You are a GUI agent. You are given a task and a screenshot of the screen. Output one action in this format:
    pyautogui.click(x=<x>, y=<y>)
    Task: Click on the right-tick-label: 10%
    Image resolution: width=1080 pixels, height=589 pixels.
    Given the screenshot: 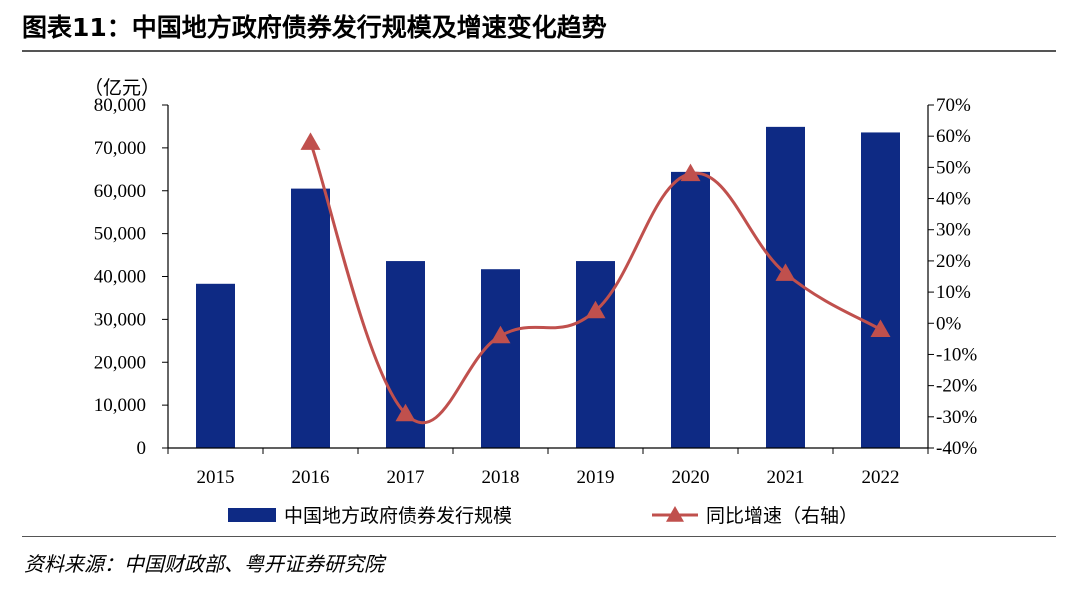 What is the action you would take?
    pyautogui.click(x=953, y=292)
    